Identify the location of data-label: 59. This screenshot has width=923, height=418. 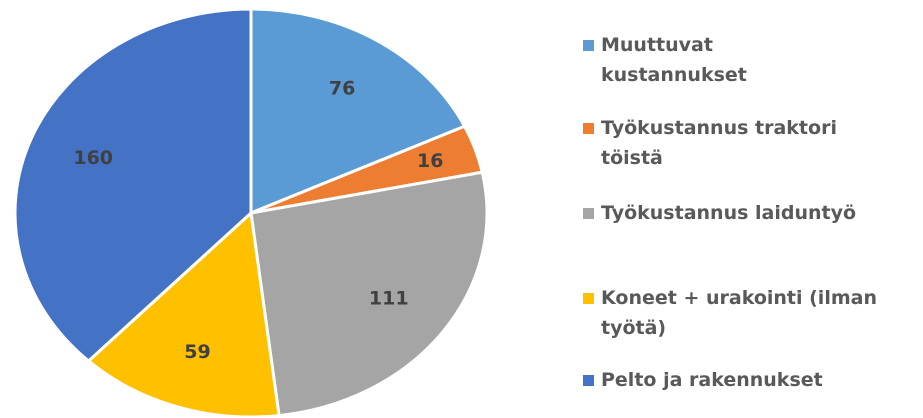
(197, 352).